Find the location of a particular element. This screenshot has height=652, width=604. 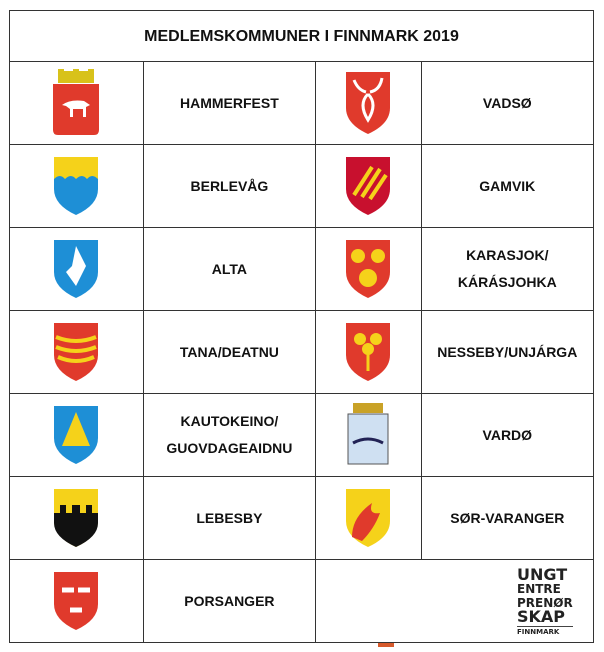

logo-line: PRENØR is located at coordinates (545, 603).